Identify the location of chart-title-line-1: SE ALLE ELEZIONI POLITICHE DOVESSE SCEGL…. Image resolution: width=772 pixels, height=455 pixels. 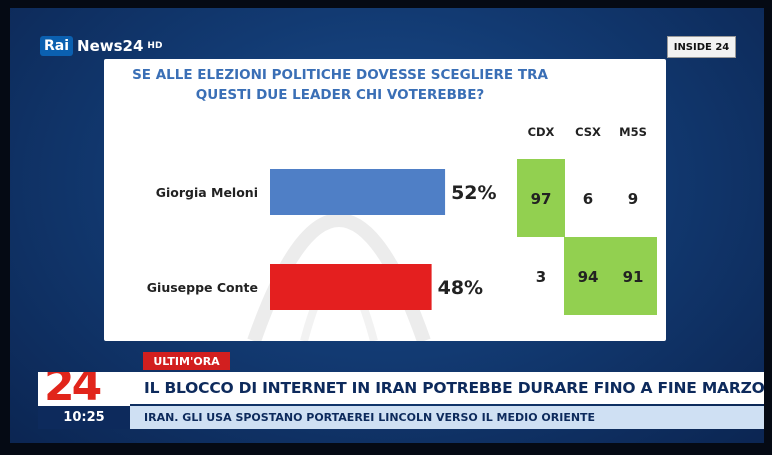
(340, 75).